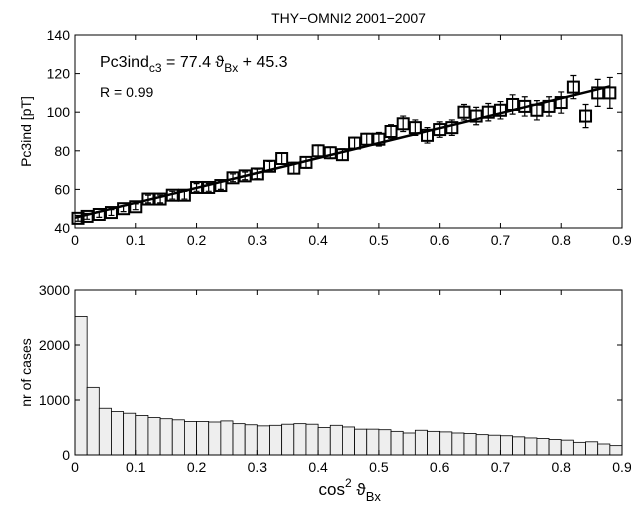 Image resolution: width=631 pixels, height=521 pixels. What do you see at coordinates (155, 68) in the screenshot?
I see `label-part: c3` at bounding box center [155, 68].